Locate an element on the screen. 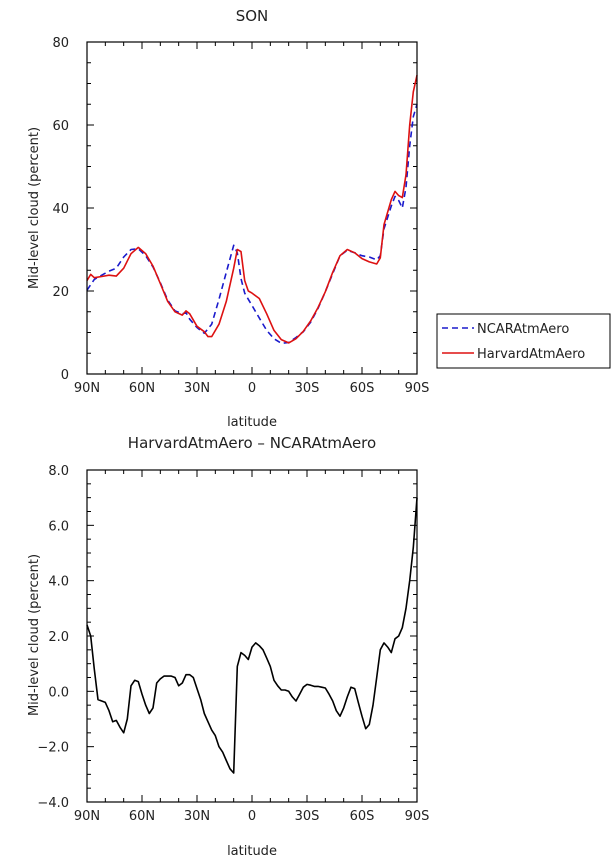 The image size is (615, 862). legend-box is located at coordinates (523, 341).